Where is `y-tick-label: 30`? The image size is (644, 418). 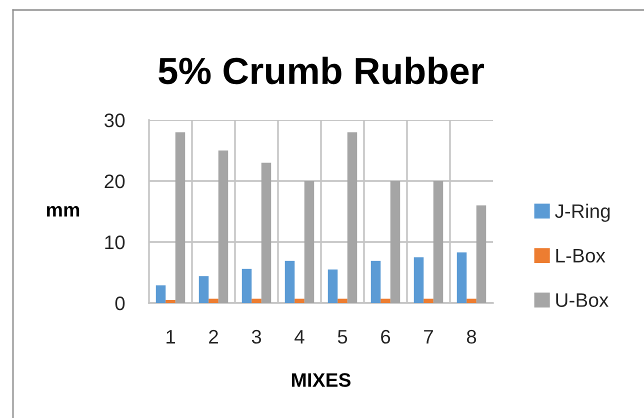
y-tick-label: 30 is located at coordinates (114, 120).